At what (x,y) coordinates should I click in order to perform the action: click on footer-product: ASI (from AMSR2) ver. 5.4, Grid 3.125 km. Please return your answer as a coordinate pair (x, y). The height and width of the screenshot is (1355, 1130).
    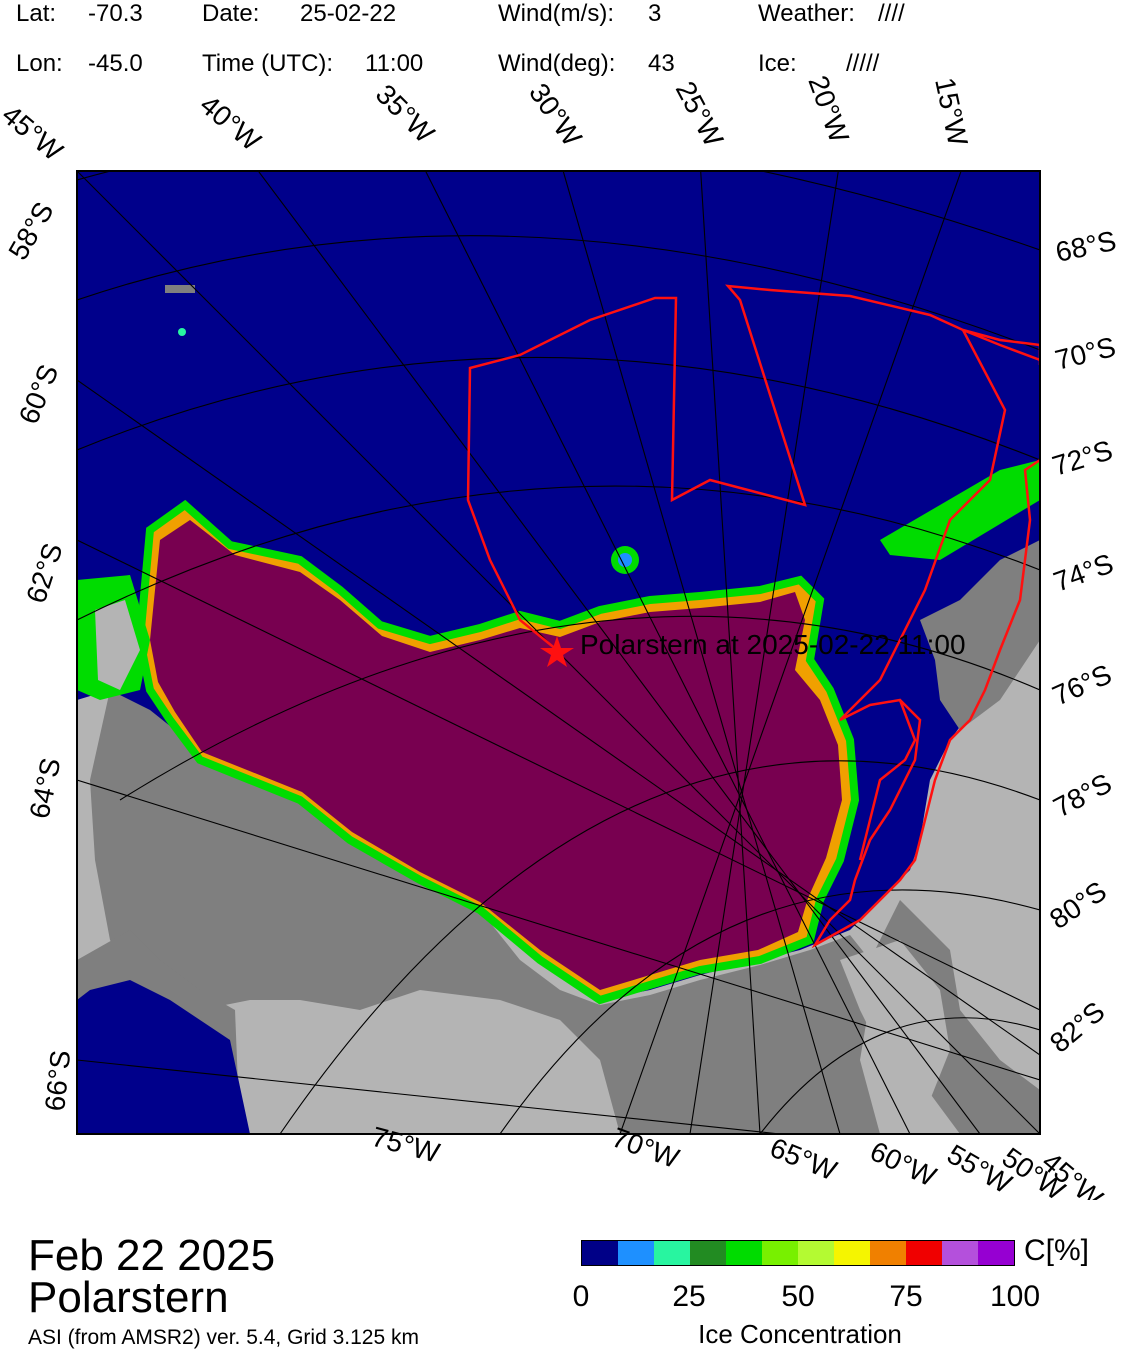
    Looking at the image, I should click on (223, 1337).